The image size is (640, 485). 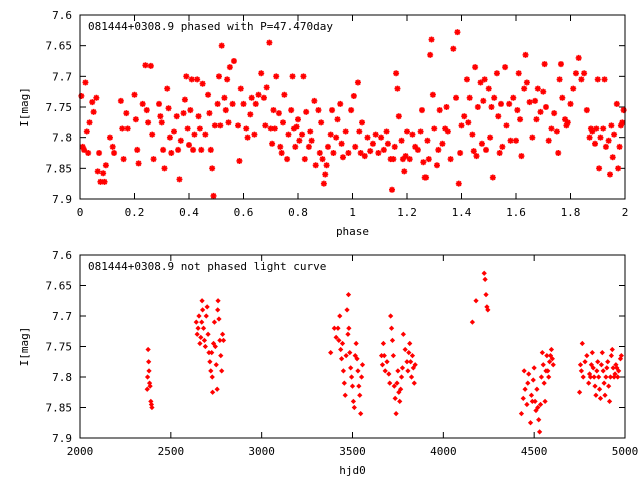 I want to click on phased-x-tick-label: 2, so click(x=625, y=212).